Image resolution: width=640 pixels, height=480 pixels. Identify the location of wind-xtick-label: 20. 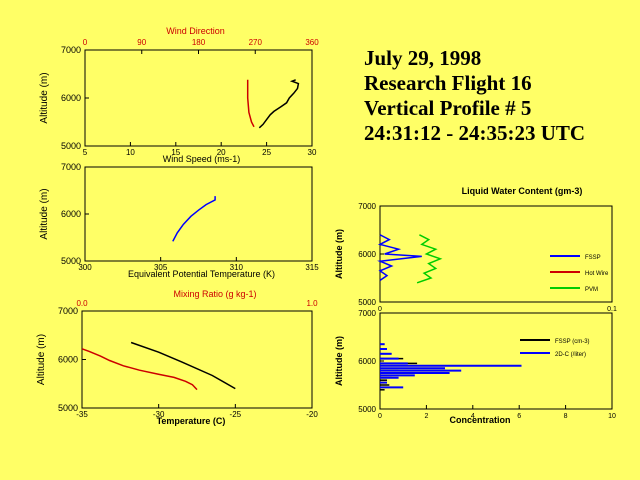
(221, 152).